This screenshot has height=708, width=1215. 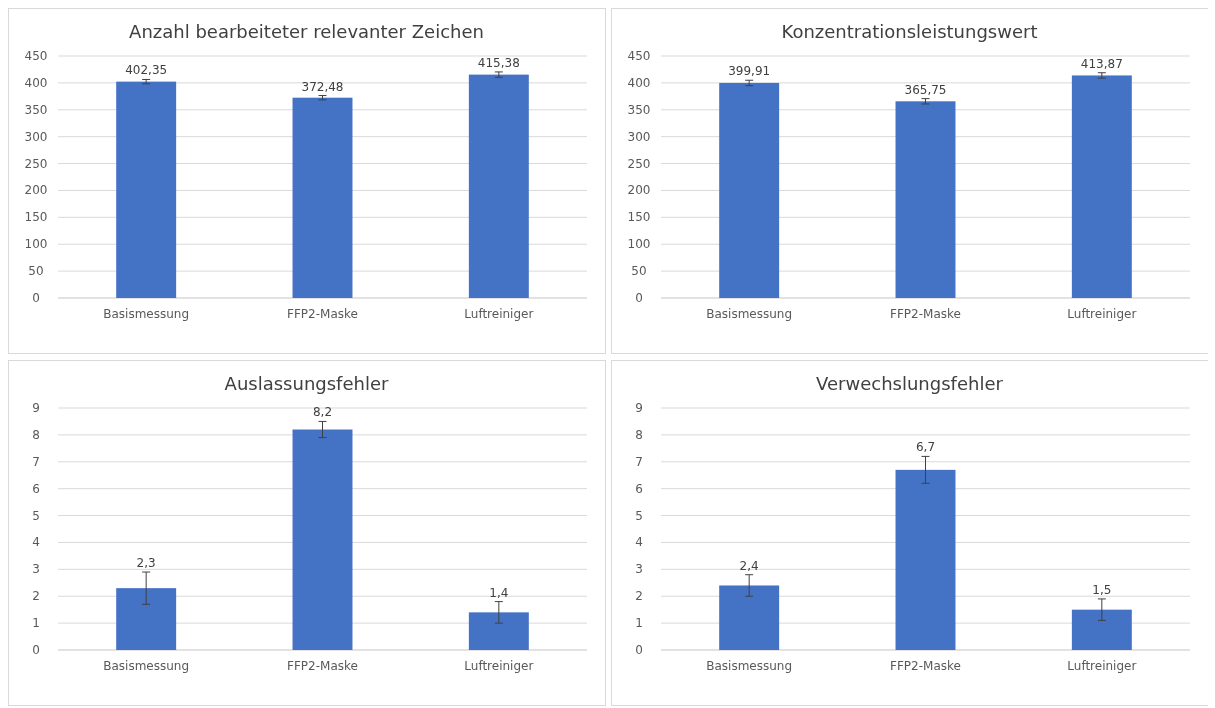 What do you see at coordinates (925, 89) in the screenshot?
I see `data-label: 365,75` at bounding box center [925, 89].